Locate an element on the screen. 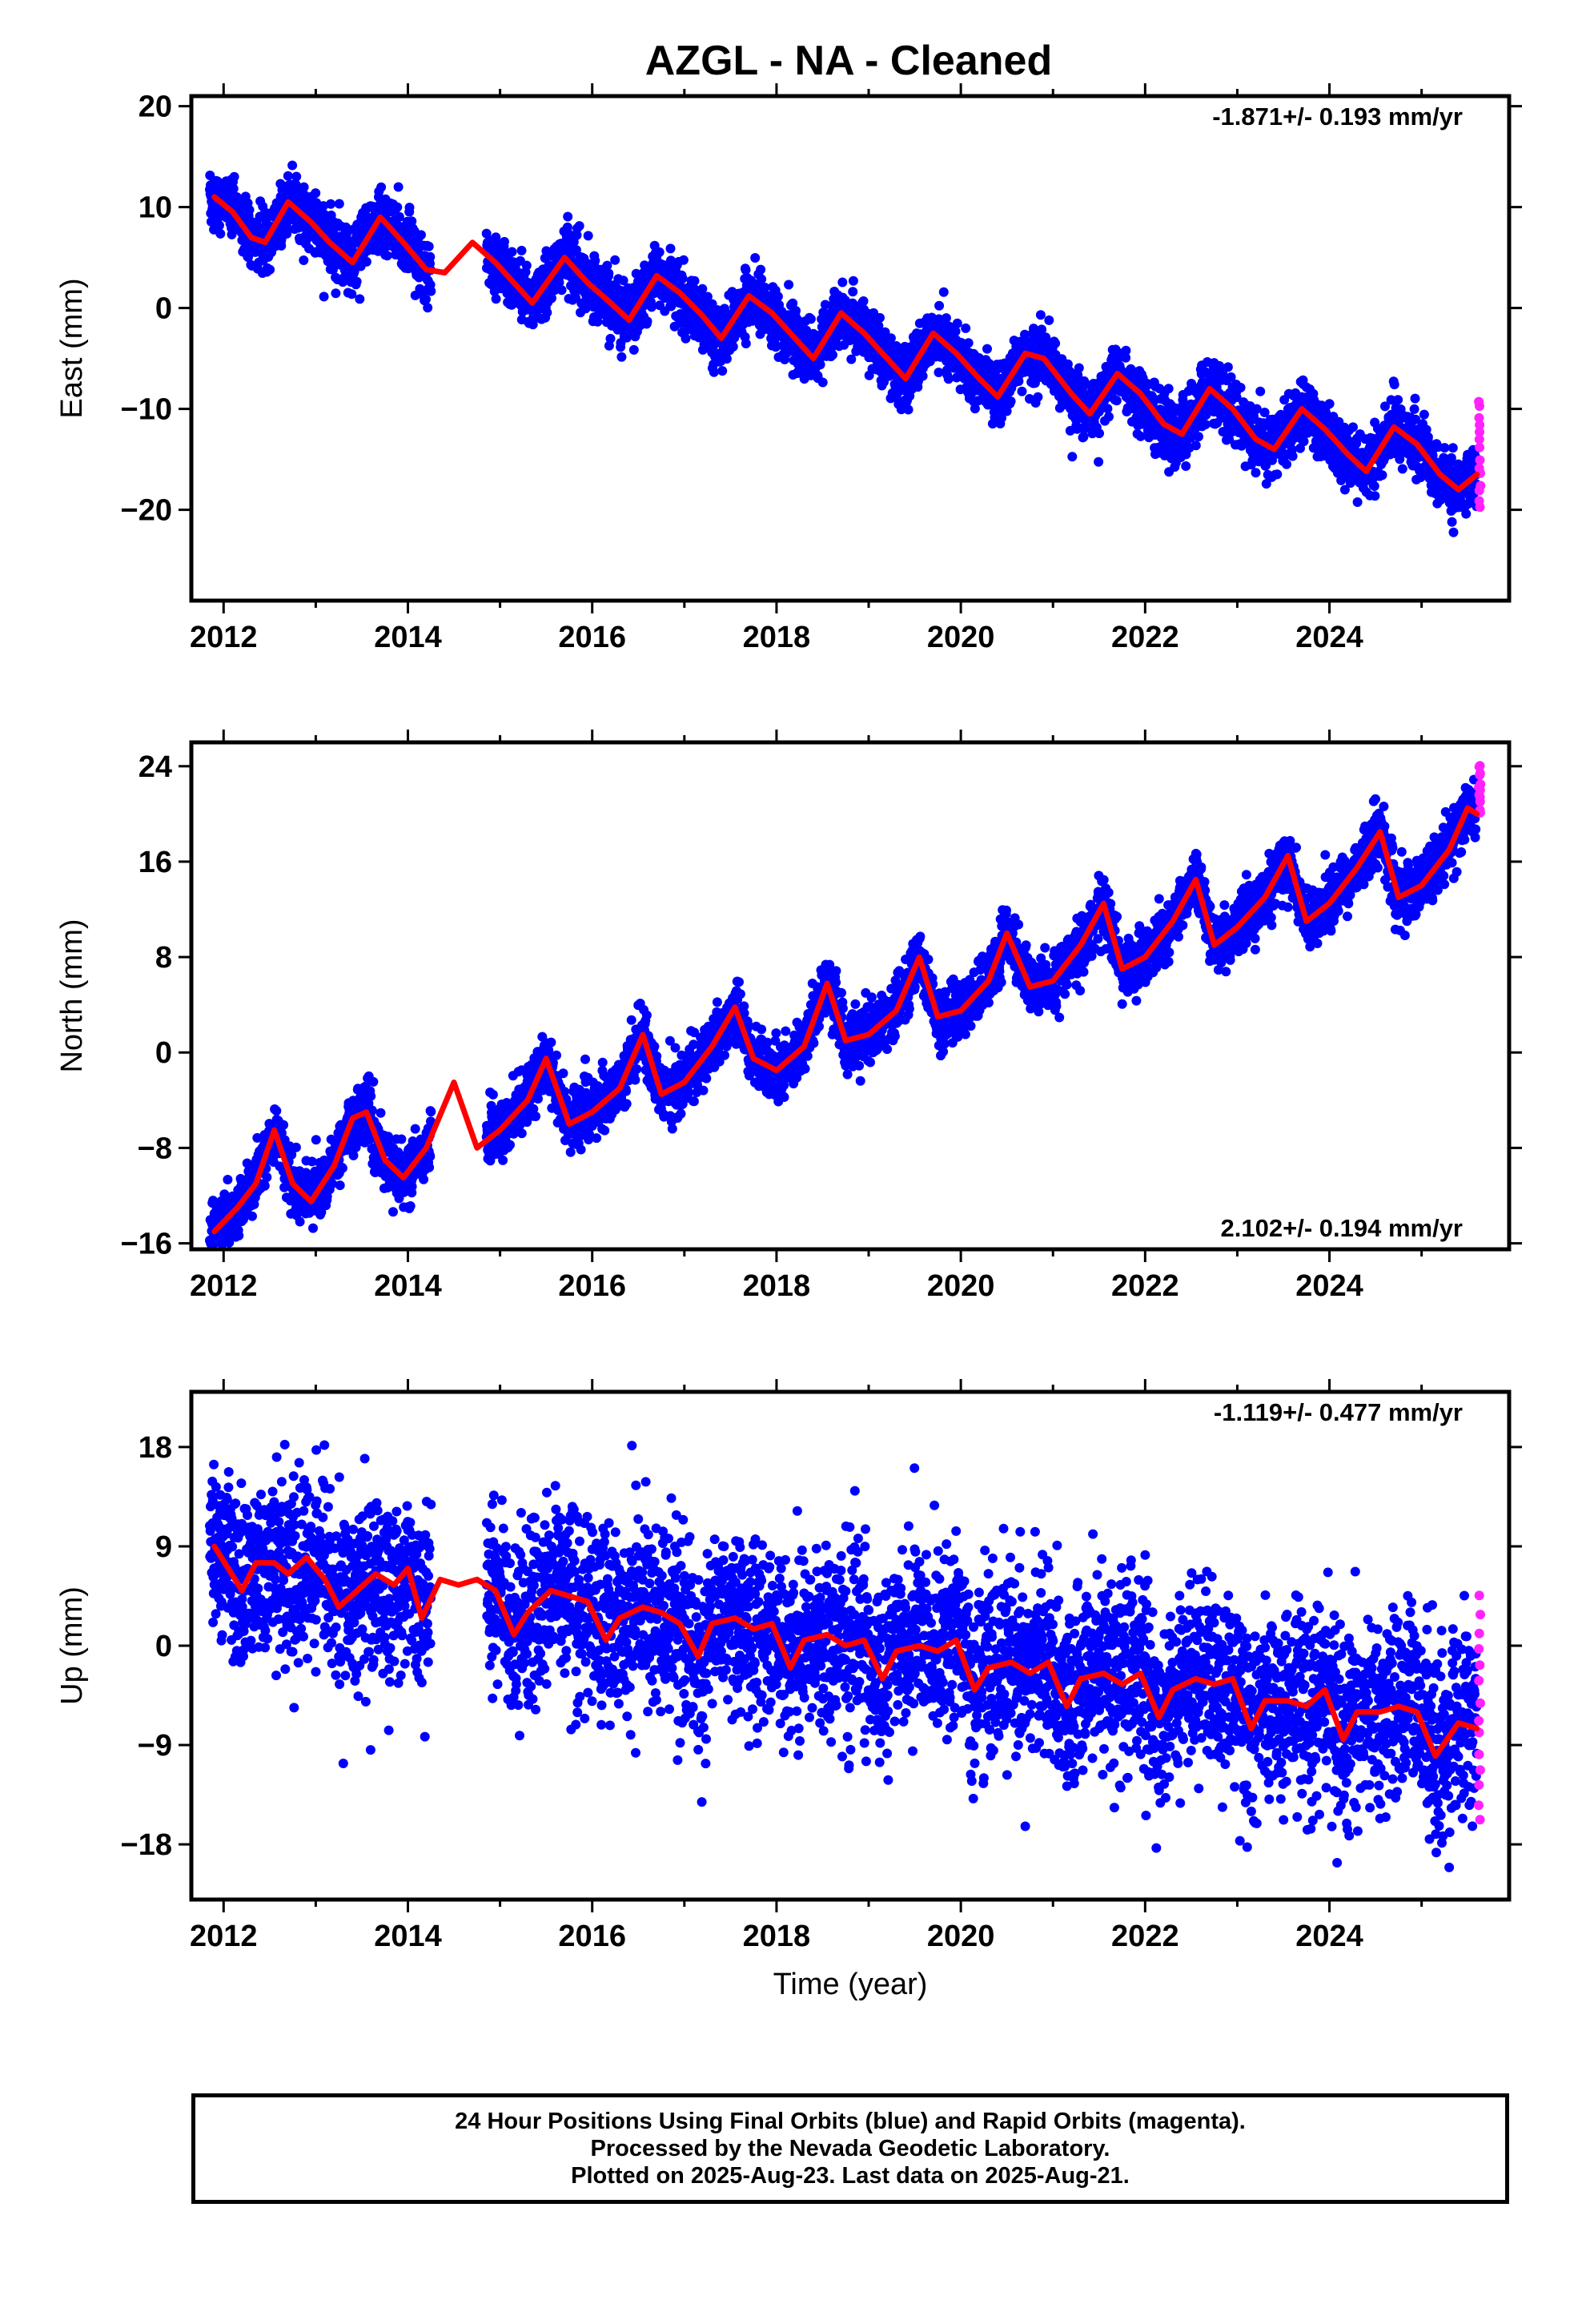 This screenshot has width=1582, height=2324. y-tick-label: 20 is located at coordinates (155, 107).